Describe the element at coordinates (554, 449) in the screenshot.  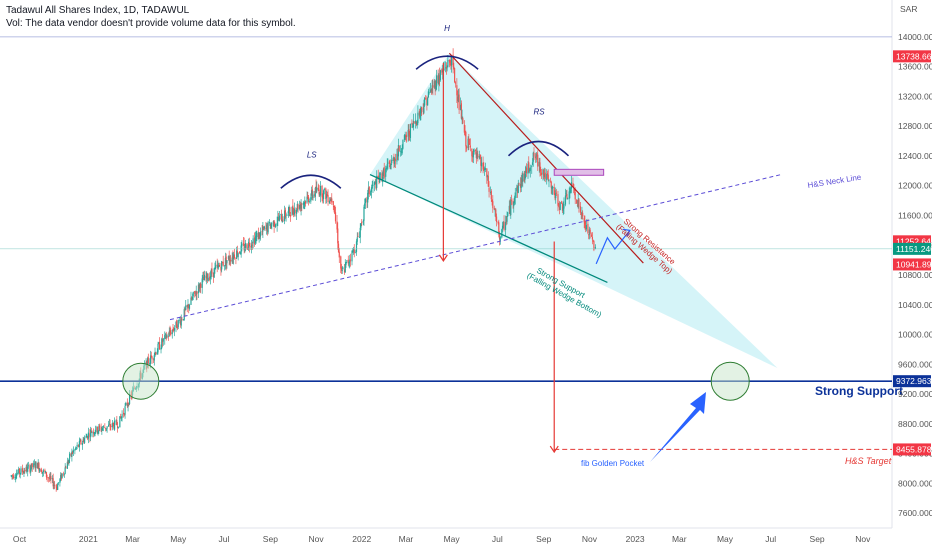
I see `target-arrow-head` at that location.